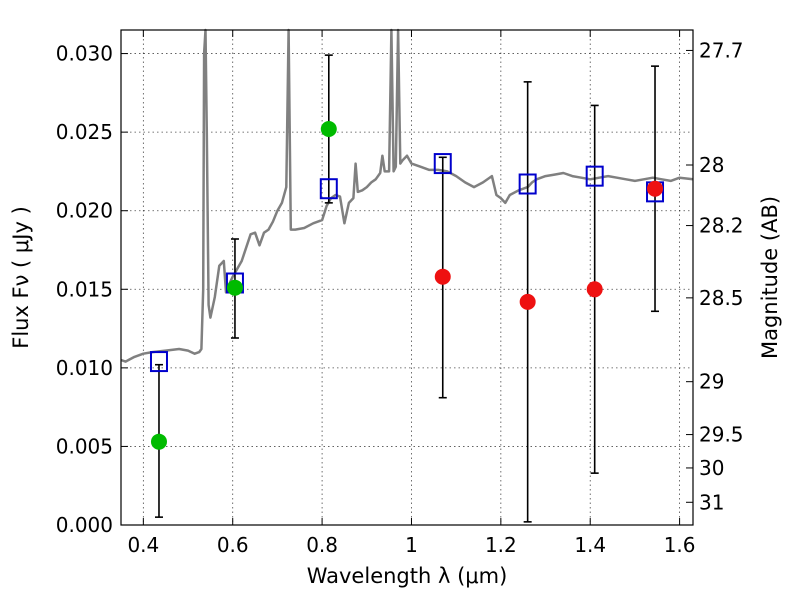 This screenshot has width=800, height=600. I want to click on right-tick-label: 27.7, so click(721, 50).